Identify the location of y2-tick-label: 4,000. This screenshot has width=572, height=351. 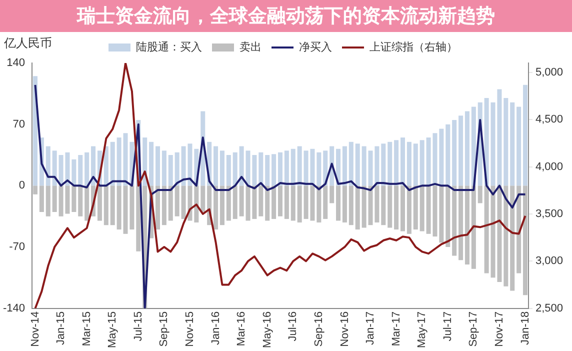
(549, 166).